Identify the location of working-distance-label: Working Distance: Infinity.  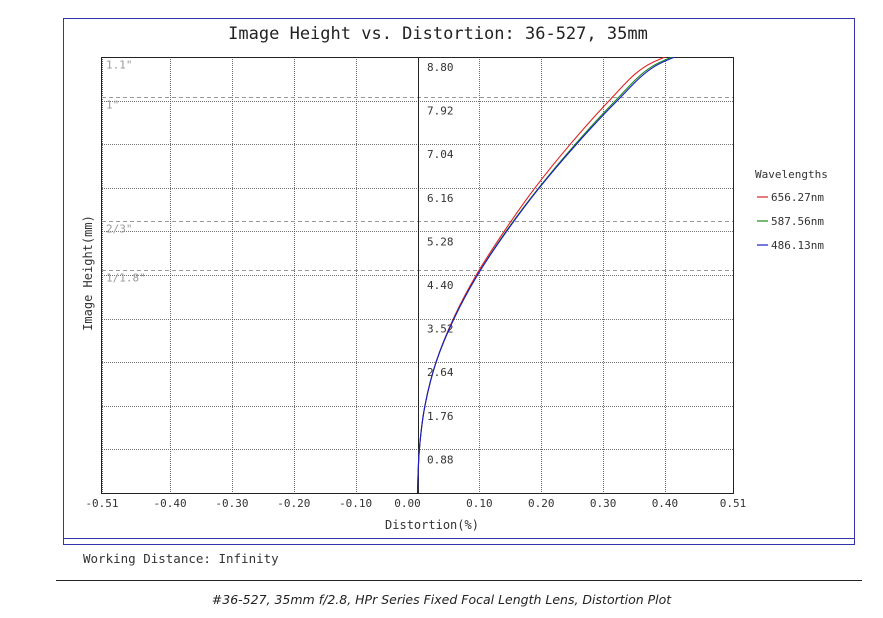
(181, 558).